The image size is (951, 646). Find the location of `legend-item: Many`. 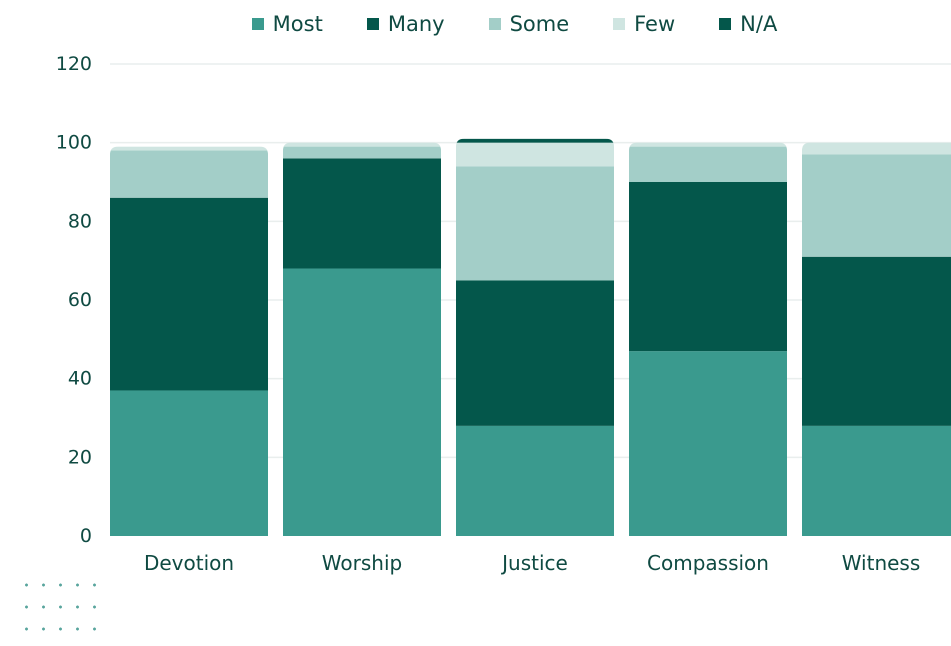

legend-item: Many is located at coordinates (405, 24).